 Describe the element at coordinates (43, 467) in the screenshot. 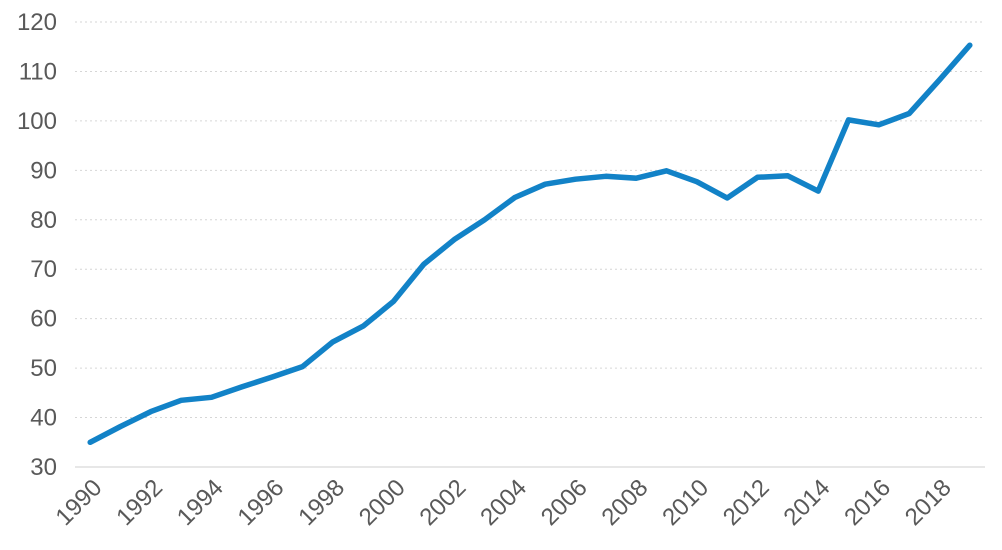

I see `y-axis-tick-label: 30` at that location.